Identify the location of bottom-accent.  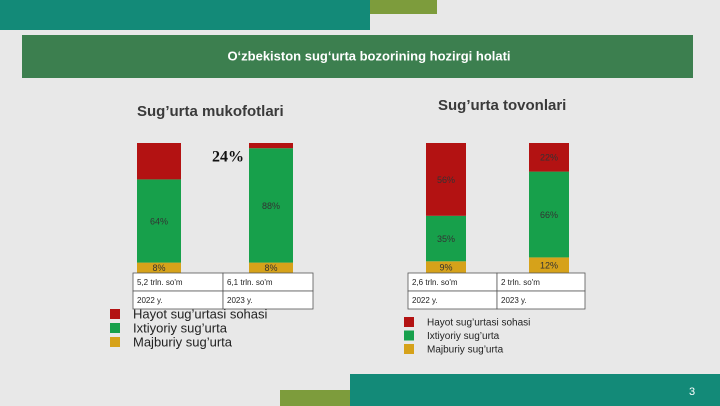
(315, 398).